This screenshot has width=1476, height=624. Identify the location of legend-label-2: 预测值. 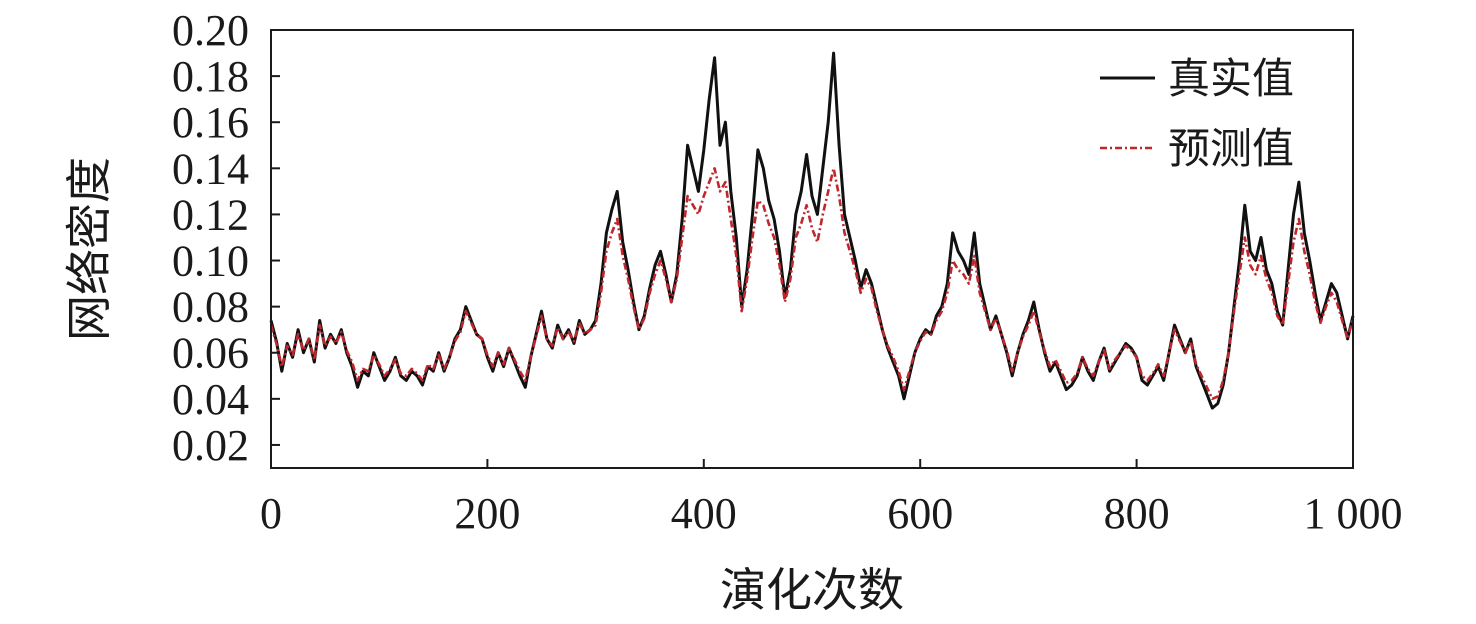
(1231, 148).